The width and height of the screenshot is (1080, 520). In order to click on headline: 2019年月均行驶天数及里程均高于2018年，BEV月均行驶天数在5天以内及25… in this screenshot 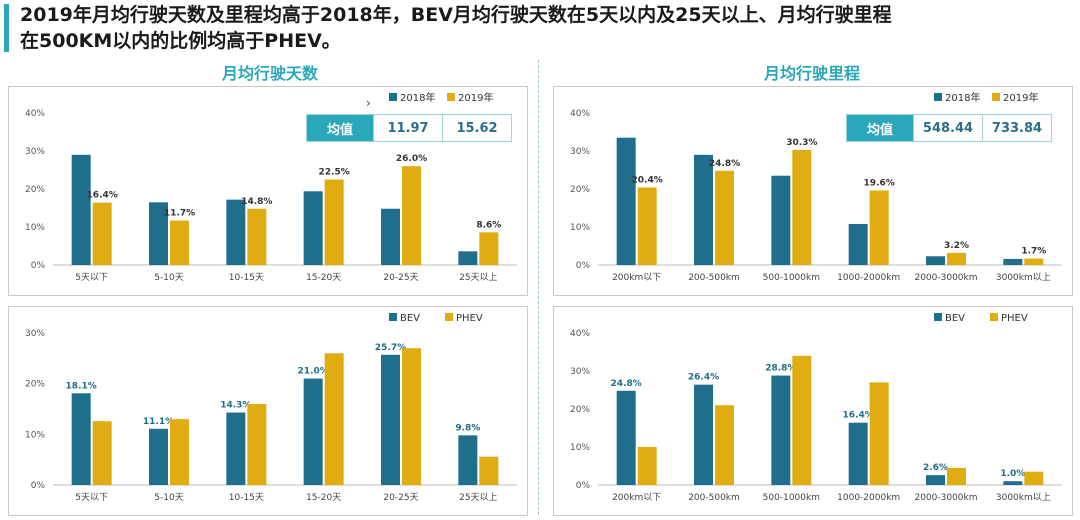, I will do `click(545, 28)`.